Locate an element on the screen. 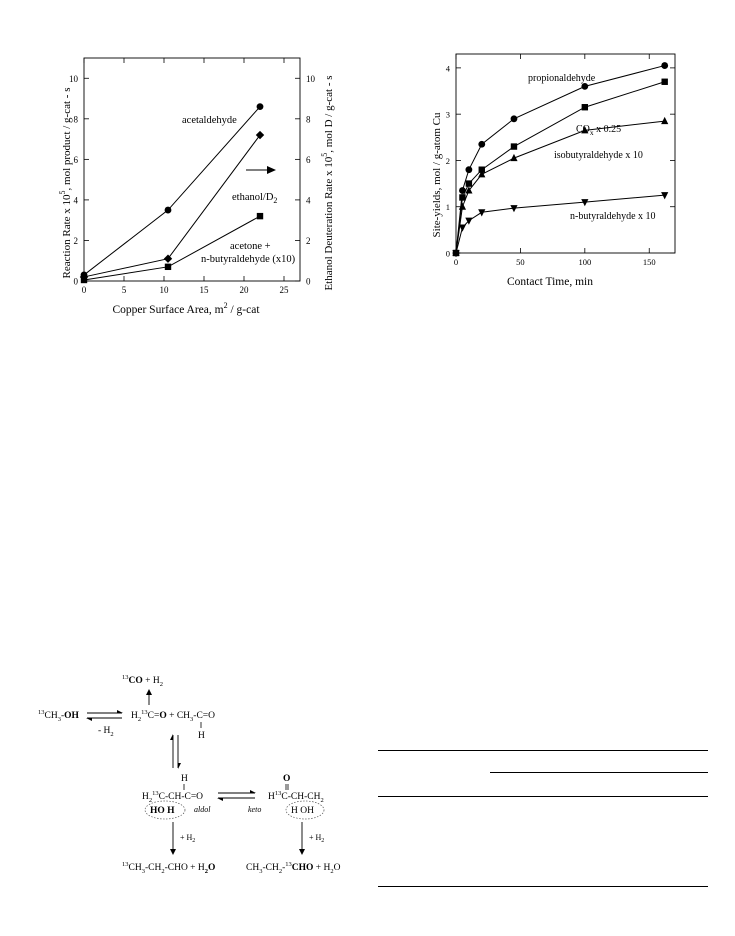 This screenshot has height=936, width=735. keto-circle is located at coordinates (305, 810).